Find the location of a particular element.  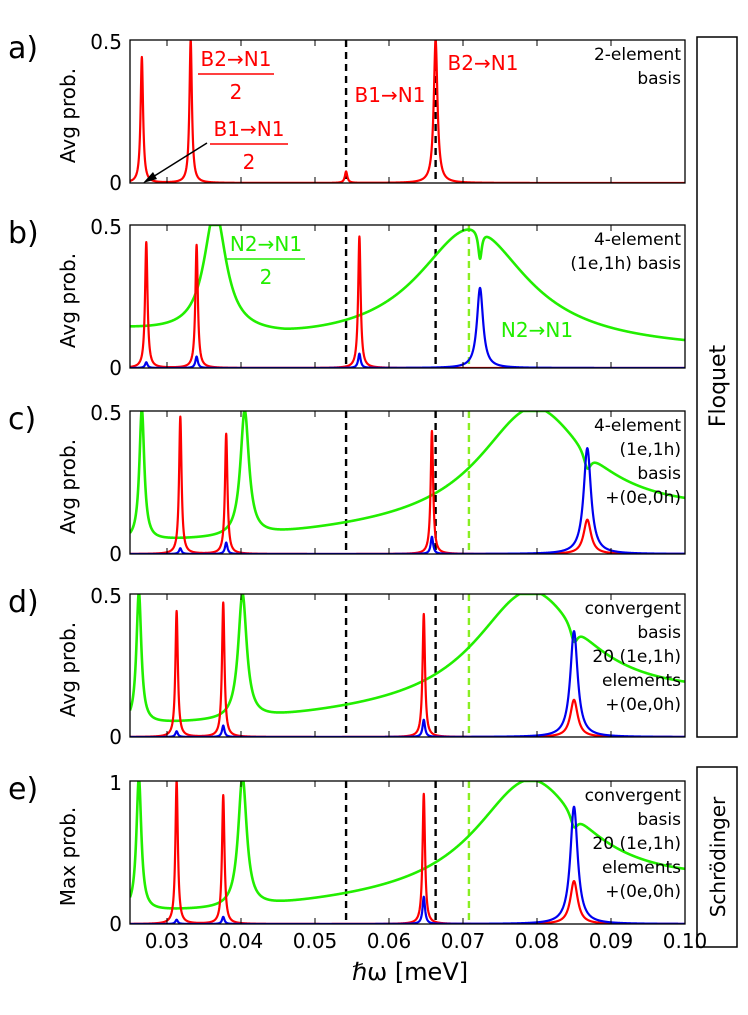

y-tick-label: 1 is located at coordinates (115, 783).